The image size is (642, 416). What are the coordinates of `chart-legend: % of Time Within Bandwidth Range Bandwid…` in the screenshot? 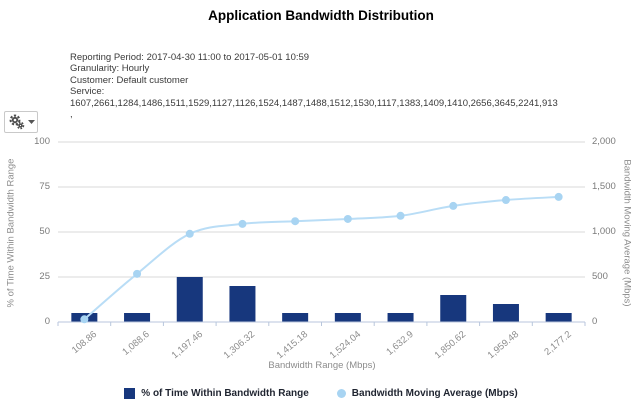 It's located at (321, 393).